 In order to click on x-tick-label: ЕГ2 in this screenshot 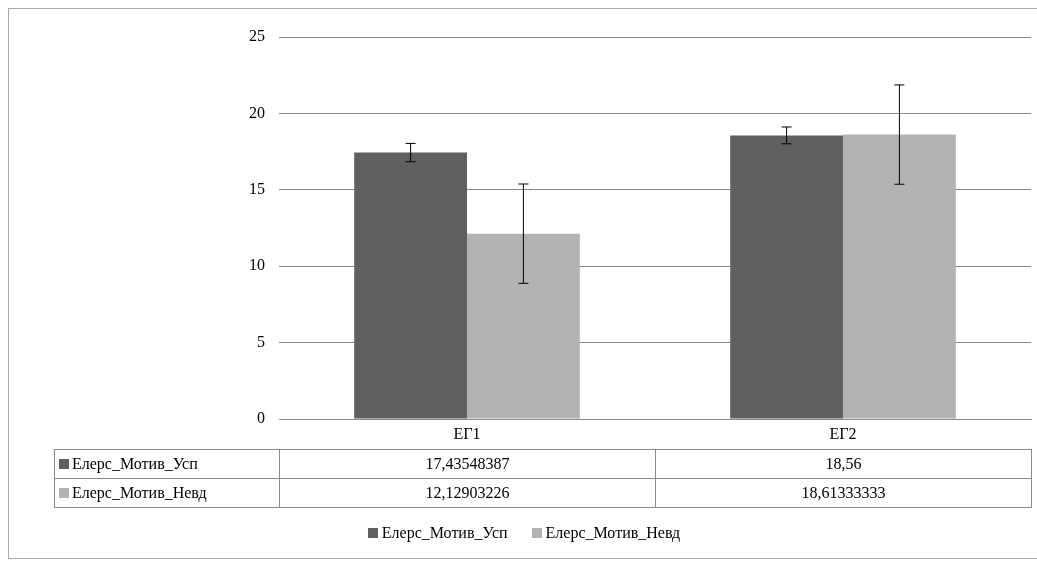, I will do `click(843, 433)`.